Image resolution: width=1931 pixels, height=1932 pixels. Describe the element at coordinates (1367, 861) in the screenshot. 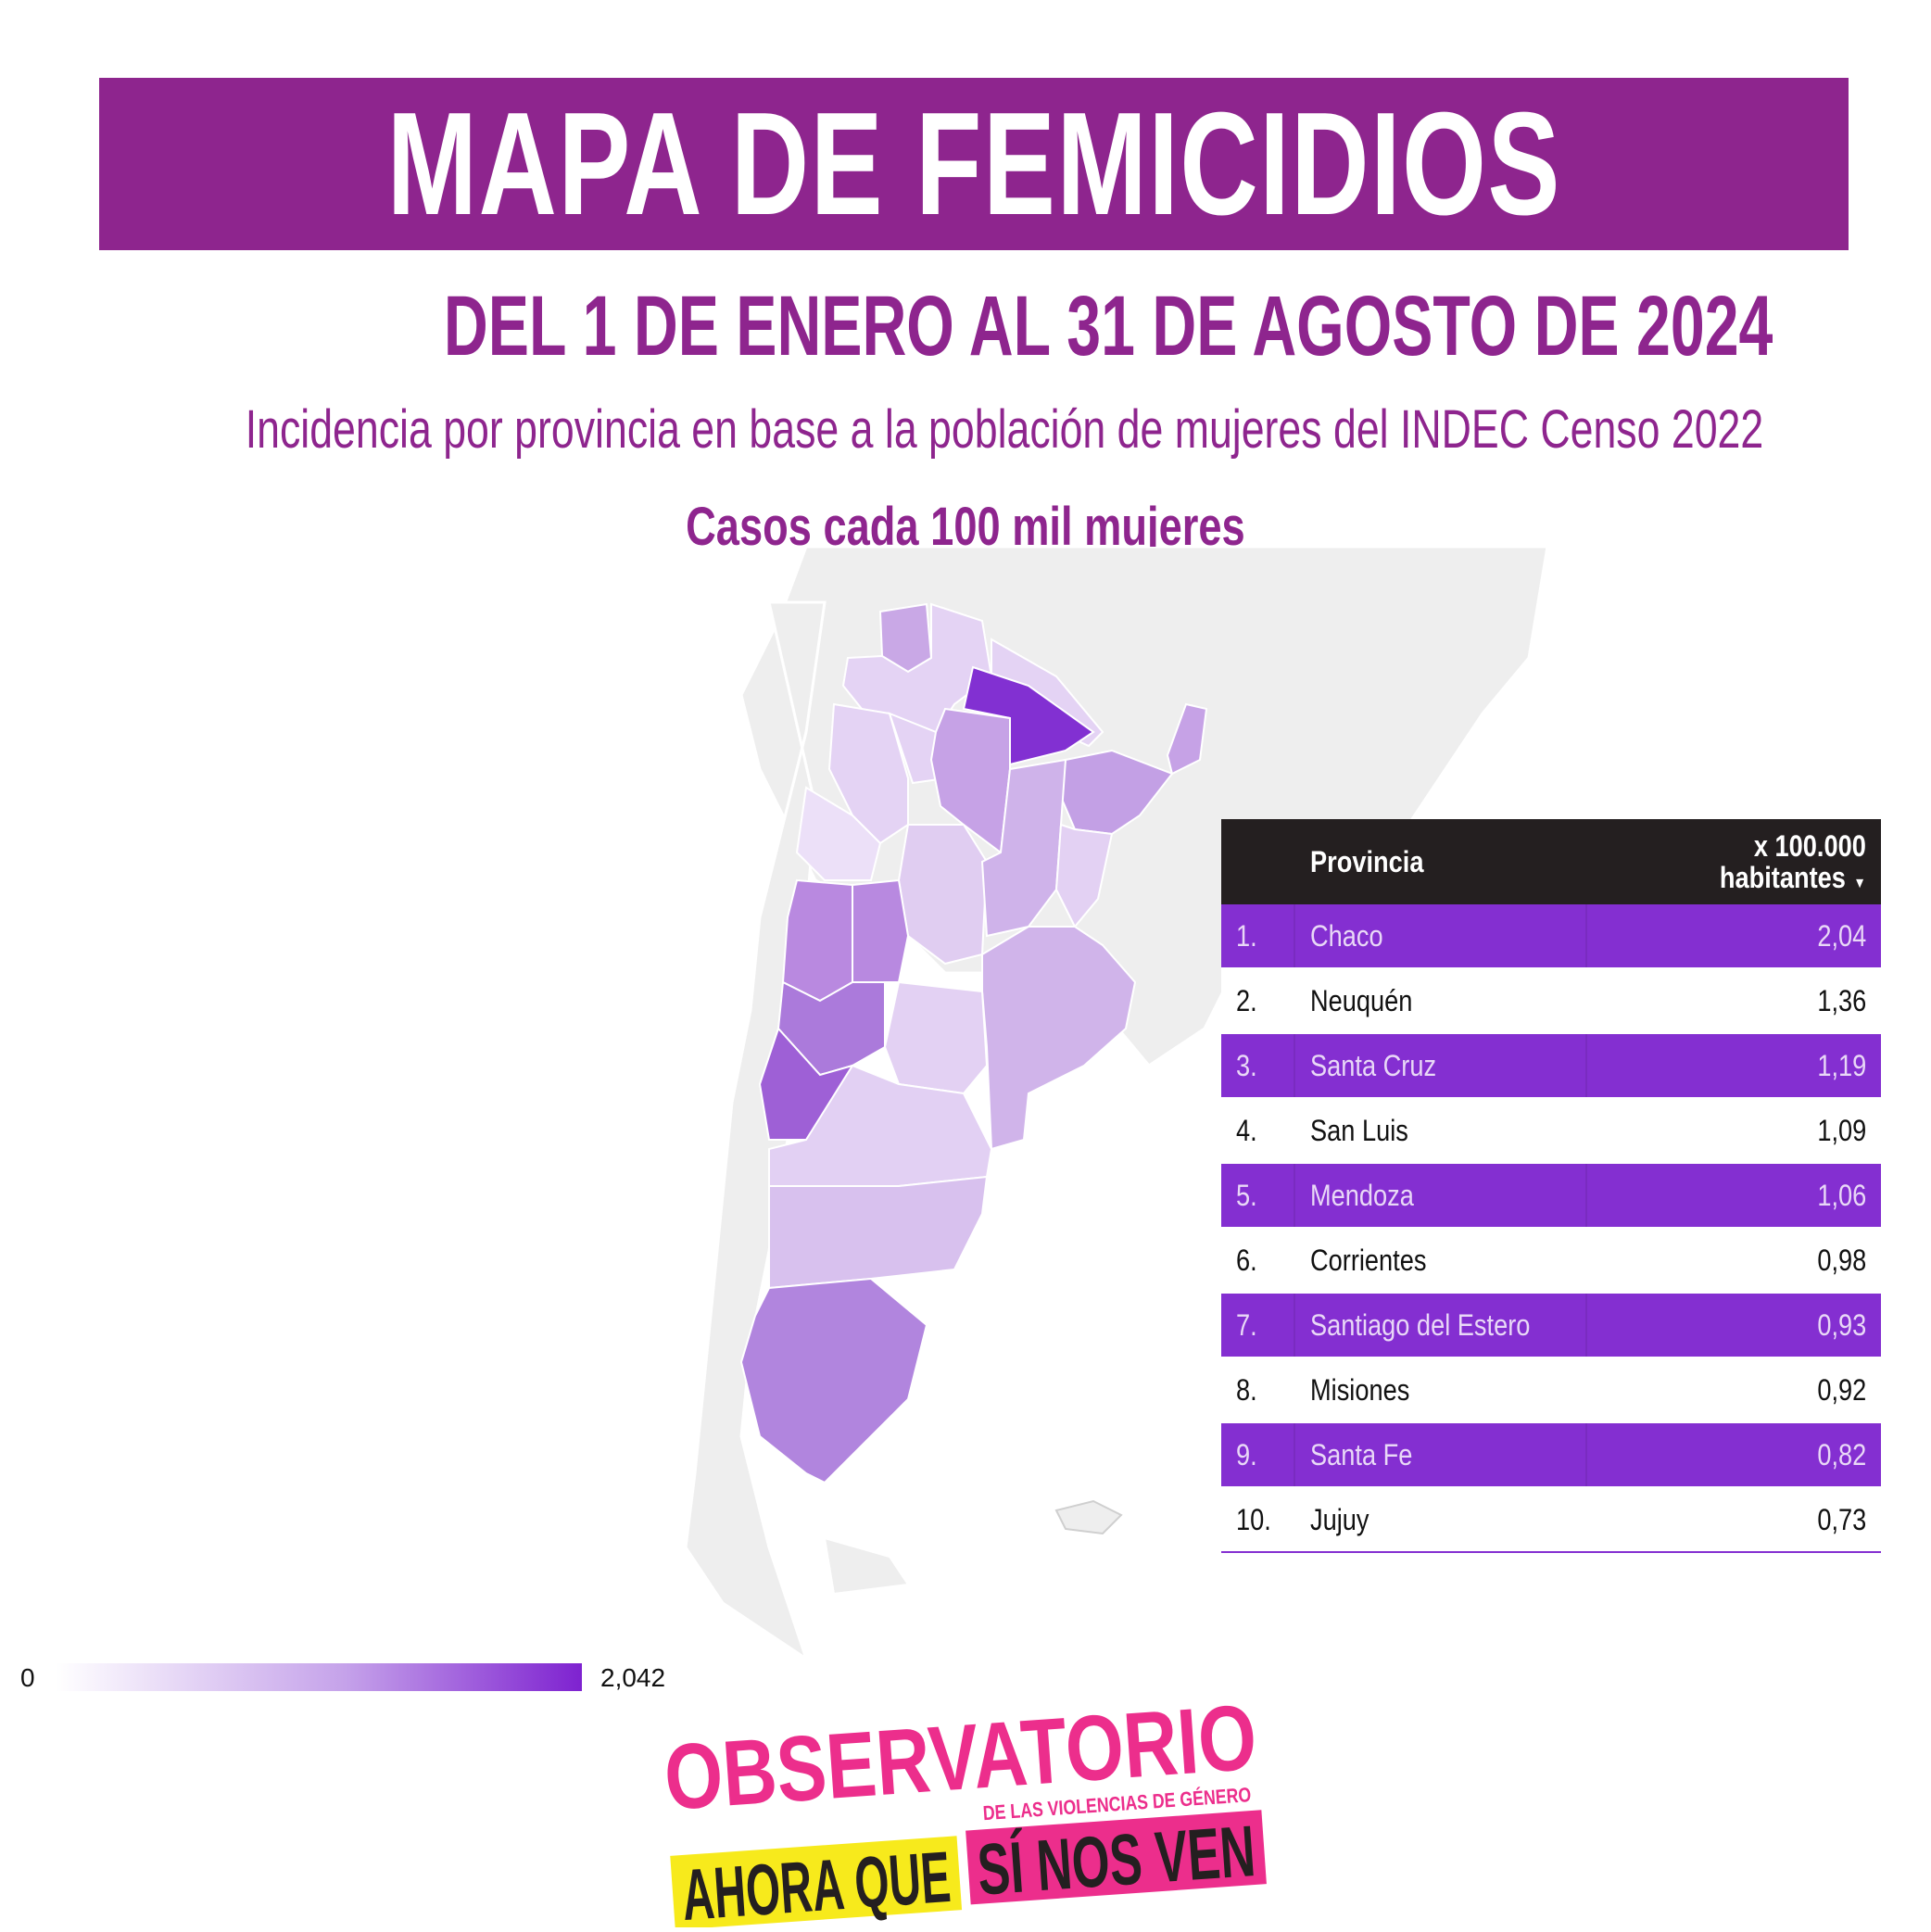

I see `column-header-province: Provincia` at that location.